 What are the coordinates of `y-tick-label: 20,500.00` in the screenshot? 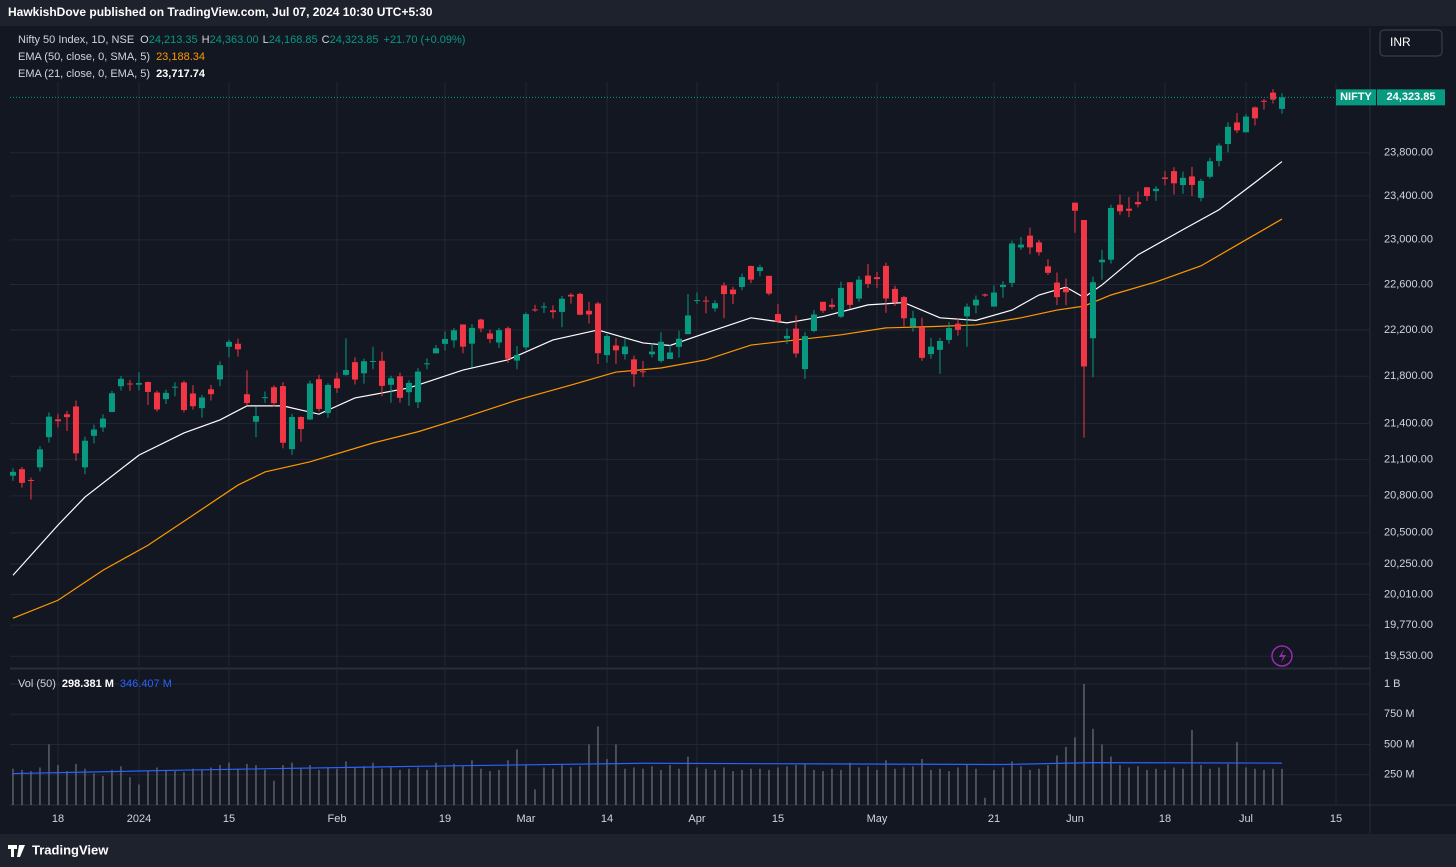 It's located at (1408, 533).